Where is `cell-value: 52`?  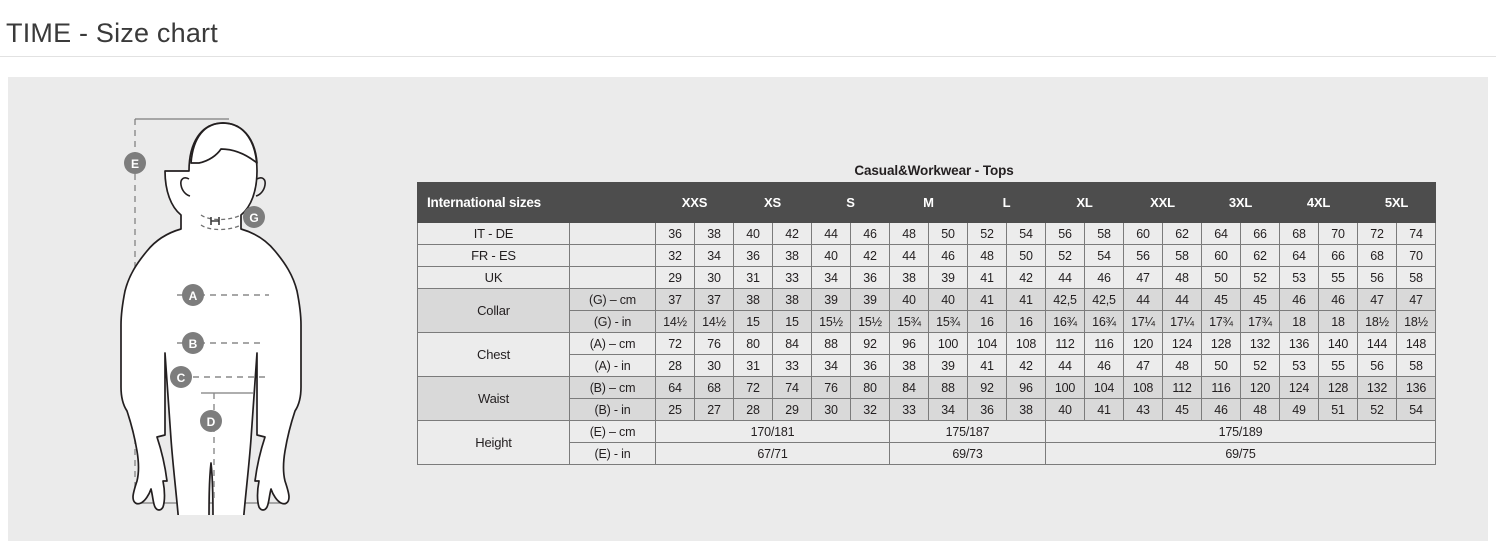 cell-value: 52 is located at coordinates (1260, 365).